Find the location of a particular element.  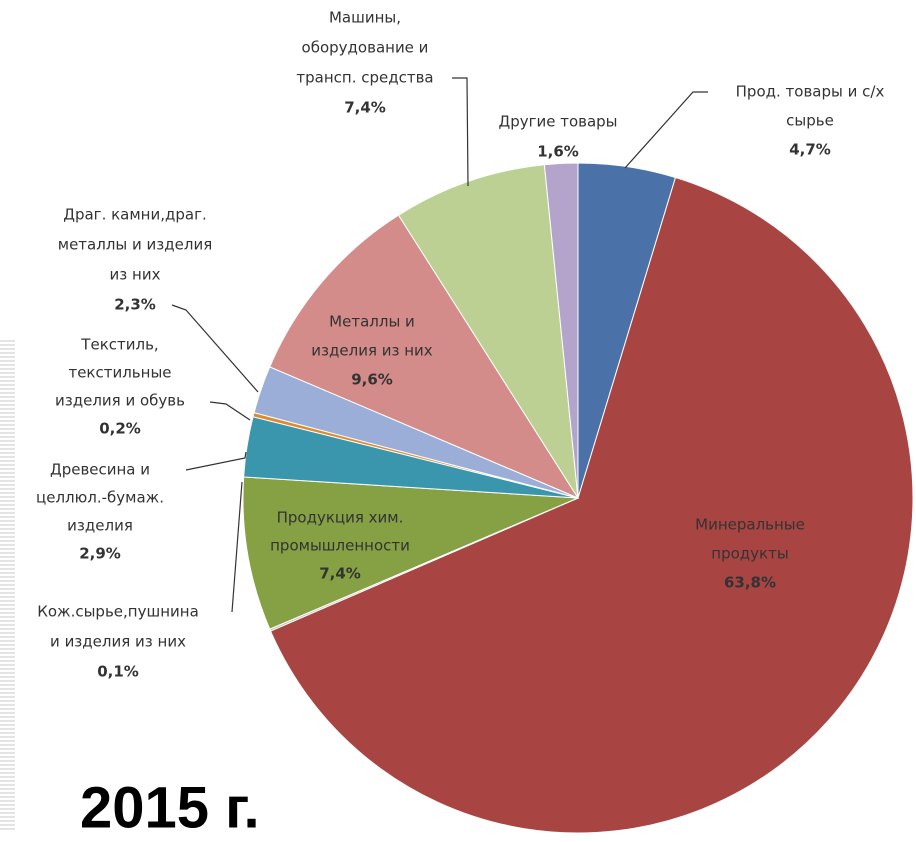

slice-label: Другие товары is located at coordinates (557, 122).